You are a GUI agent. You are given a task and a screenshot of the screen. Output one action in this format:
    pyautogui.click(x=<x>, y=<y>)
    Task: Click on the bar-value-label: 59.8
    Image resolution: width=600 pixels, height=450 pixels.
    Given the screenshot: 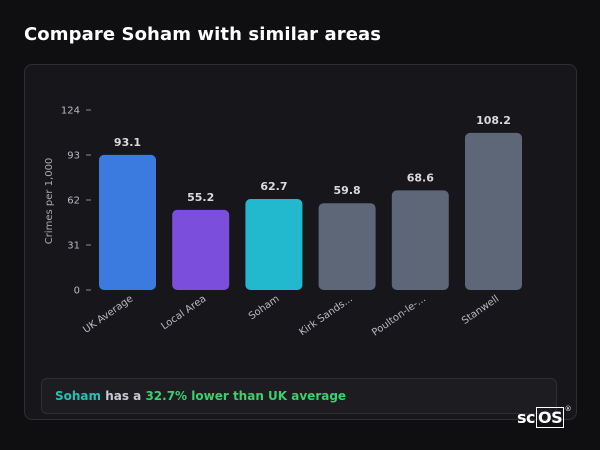 What is the action you would take?
    pyautogui.click(x=347, y=190)
    